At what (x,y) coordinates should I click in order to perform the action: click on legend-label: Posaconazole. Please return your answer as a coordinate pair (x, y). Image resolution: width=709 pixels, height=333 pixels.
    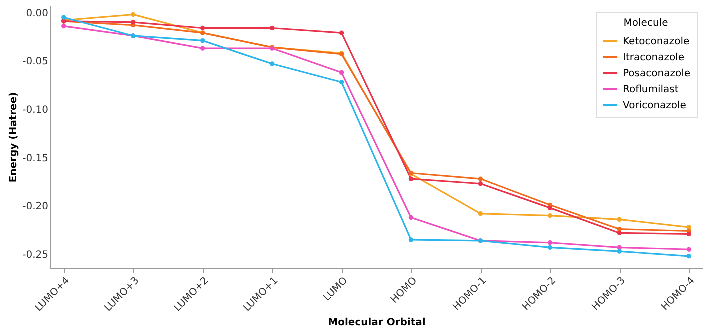
    Looking at the image, I should click on (657, 74).